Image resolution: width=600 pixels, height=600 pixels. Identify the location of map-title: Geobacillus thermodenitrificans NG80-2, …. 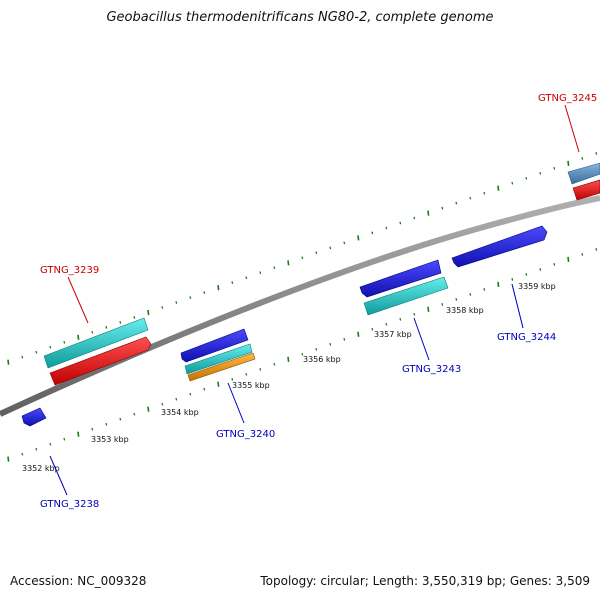
(300, 17).